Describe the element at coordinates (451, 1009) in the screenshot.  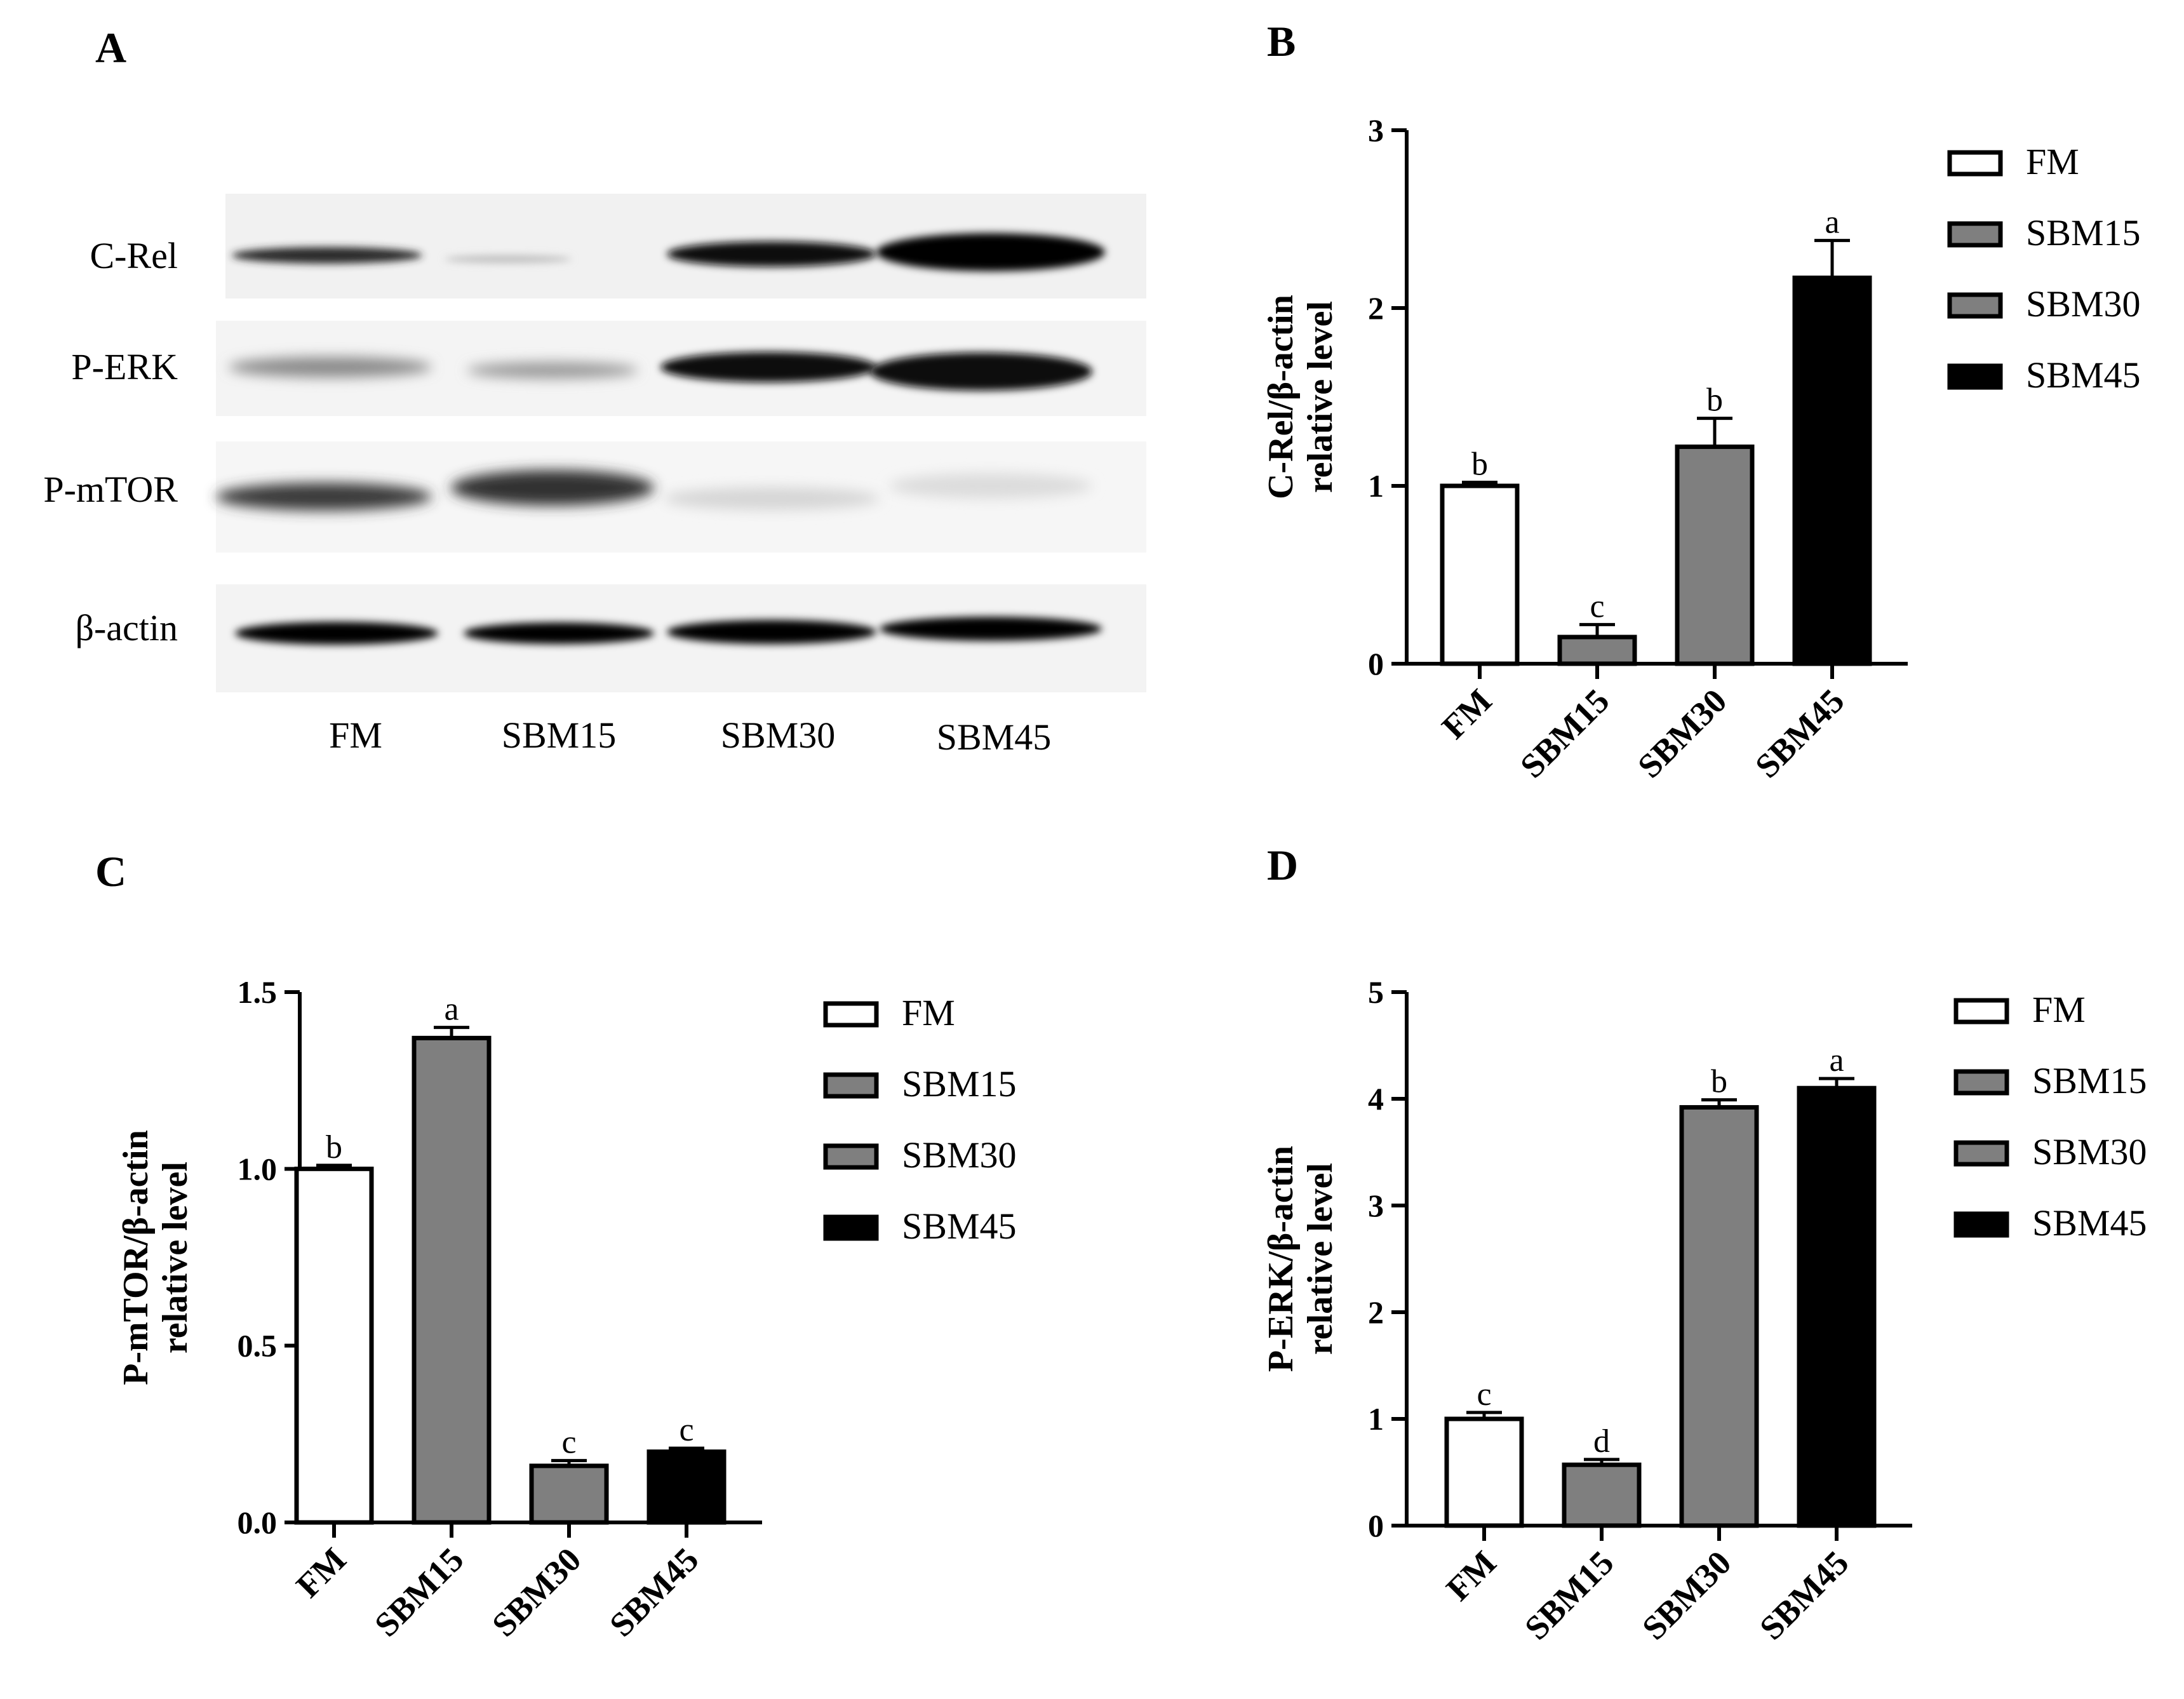
I see `significance-label-sbm15: a` at that location.